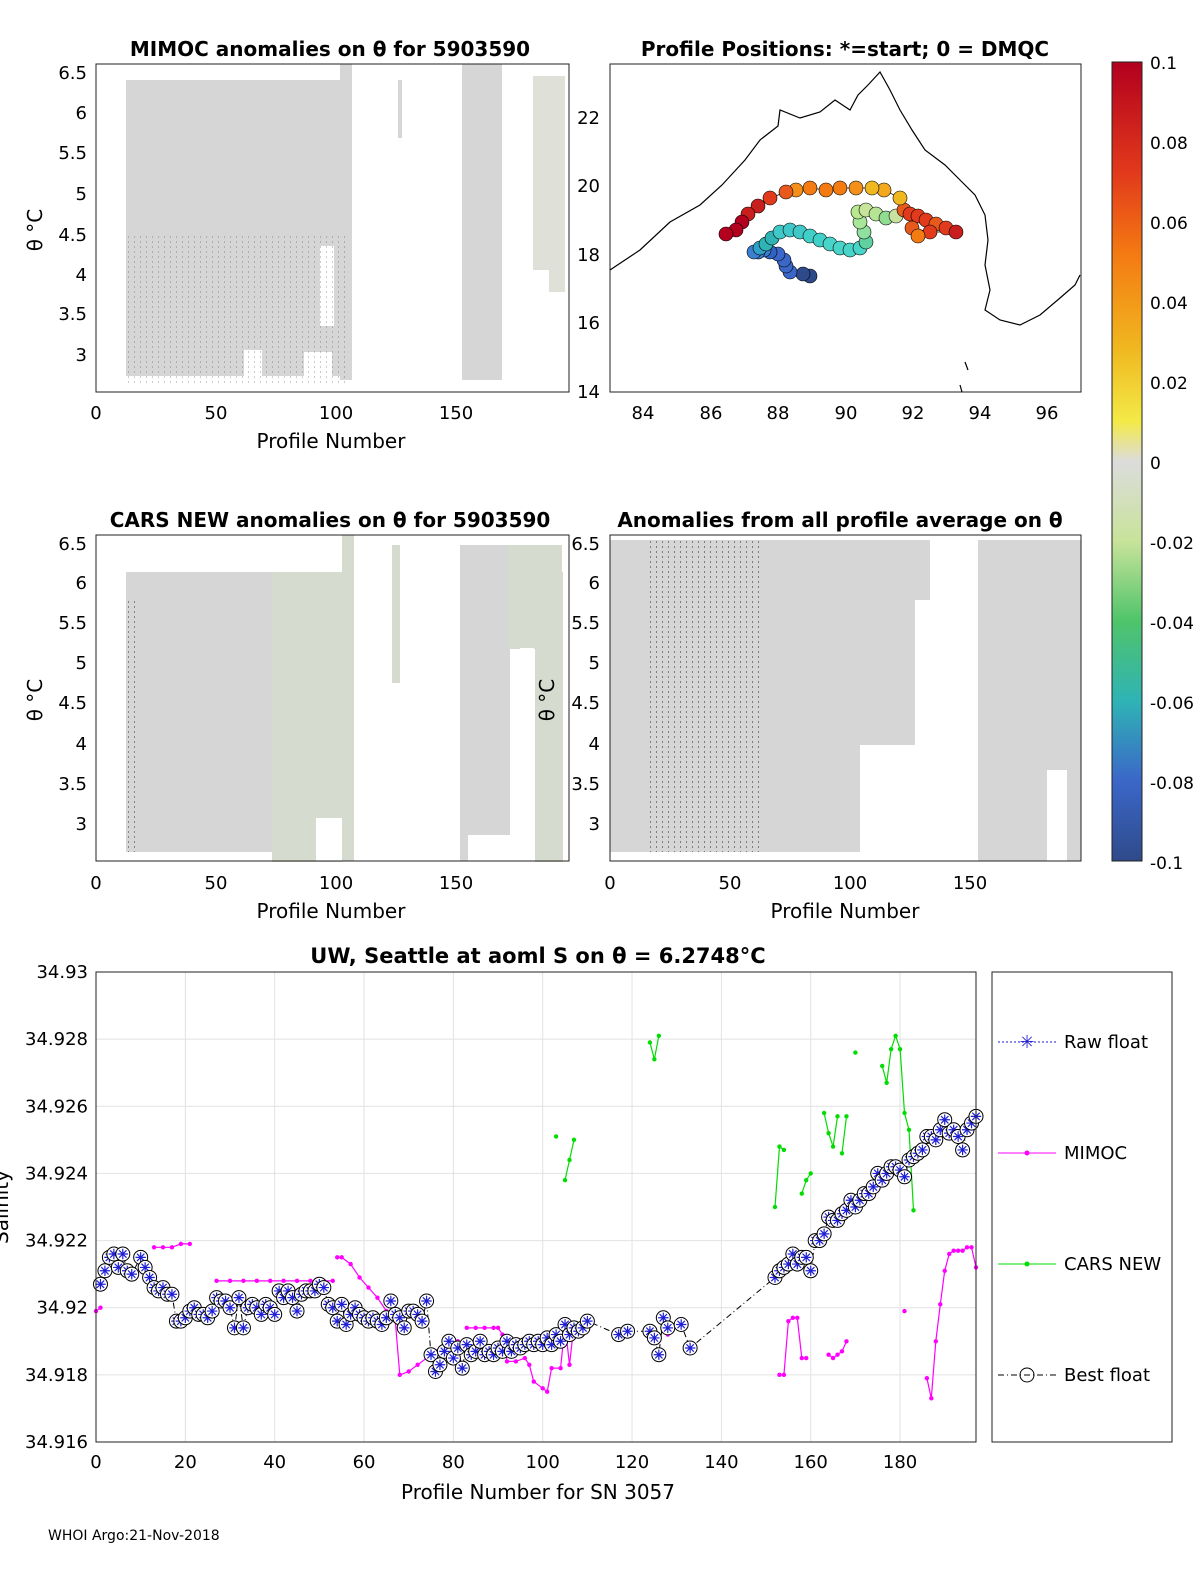  Describe the element at coordinates (1172, 704) in the screenshot. I see `svg-text: -0.06` at that location.